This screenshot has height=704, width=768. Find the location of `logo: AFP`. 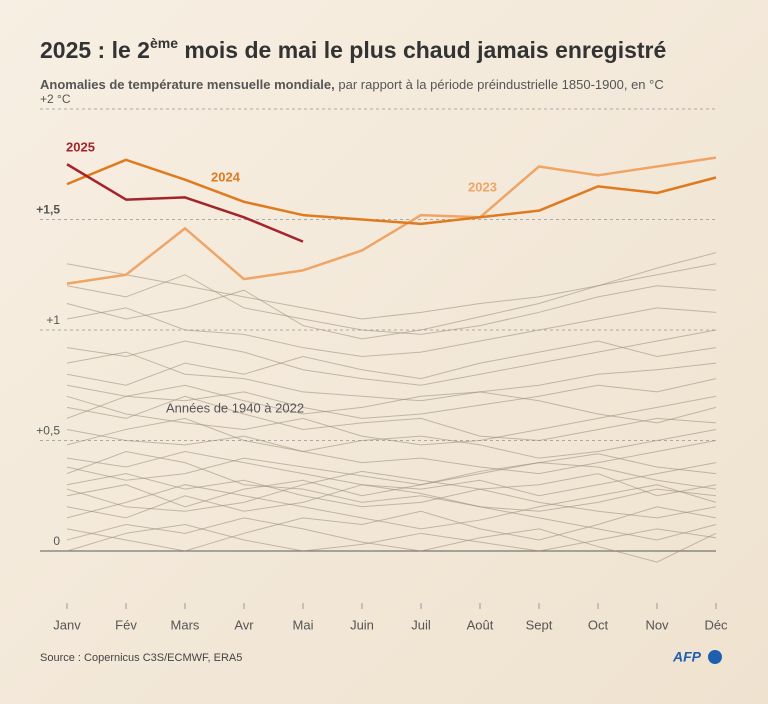

logo: AFP is located at coordinates (697, 657).